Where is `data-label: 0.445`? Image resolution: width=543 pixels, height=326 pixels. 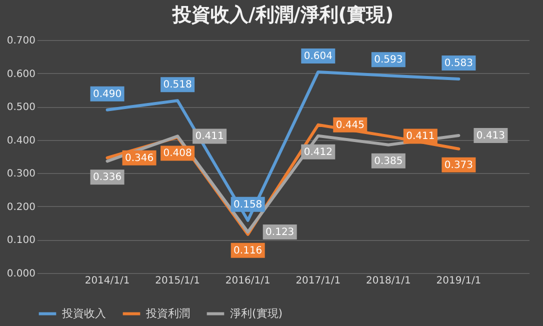 data-label: 0.445 is located at coordinates (350, 125).